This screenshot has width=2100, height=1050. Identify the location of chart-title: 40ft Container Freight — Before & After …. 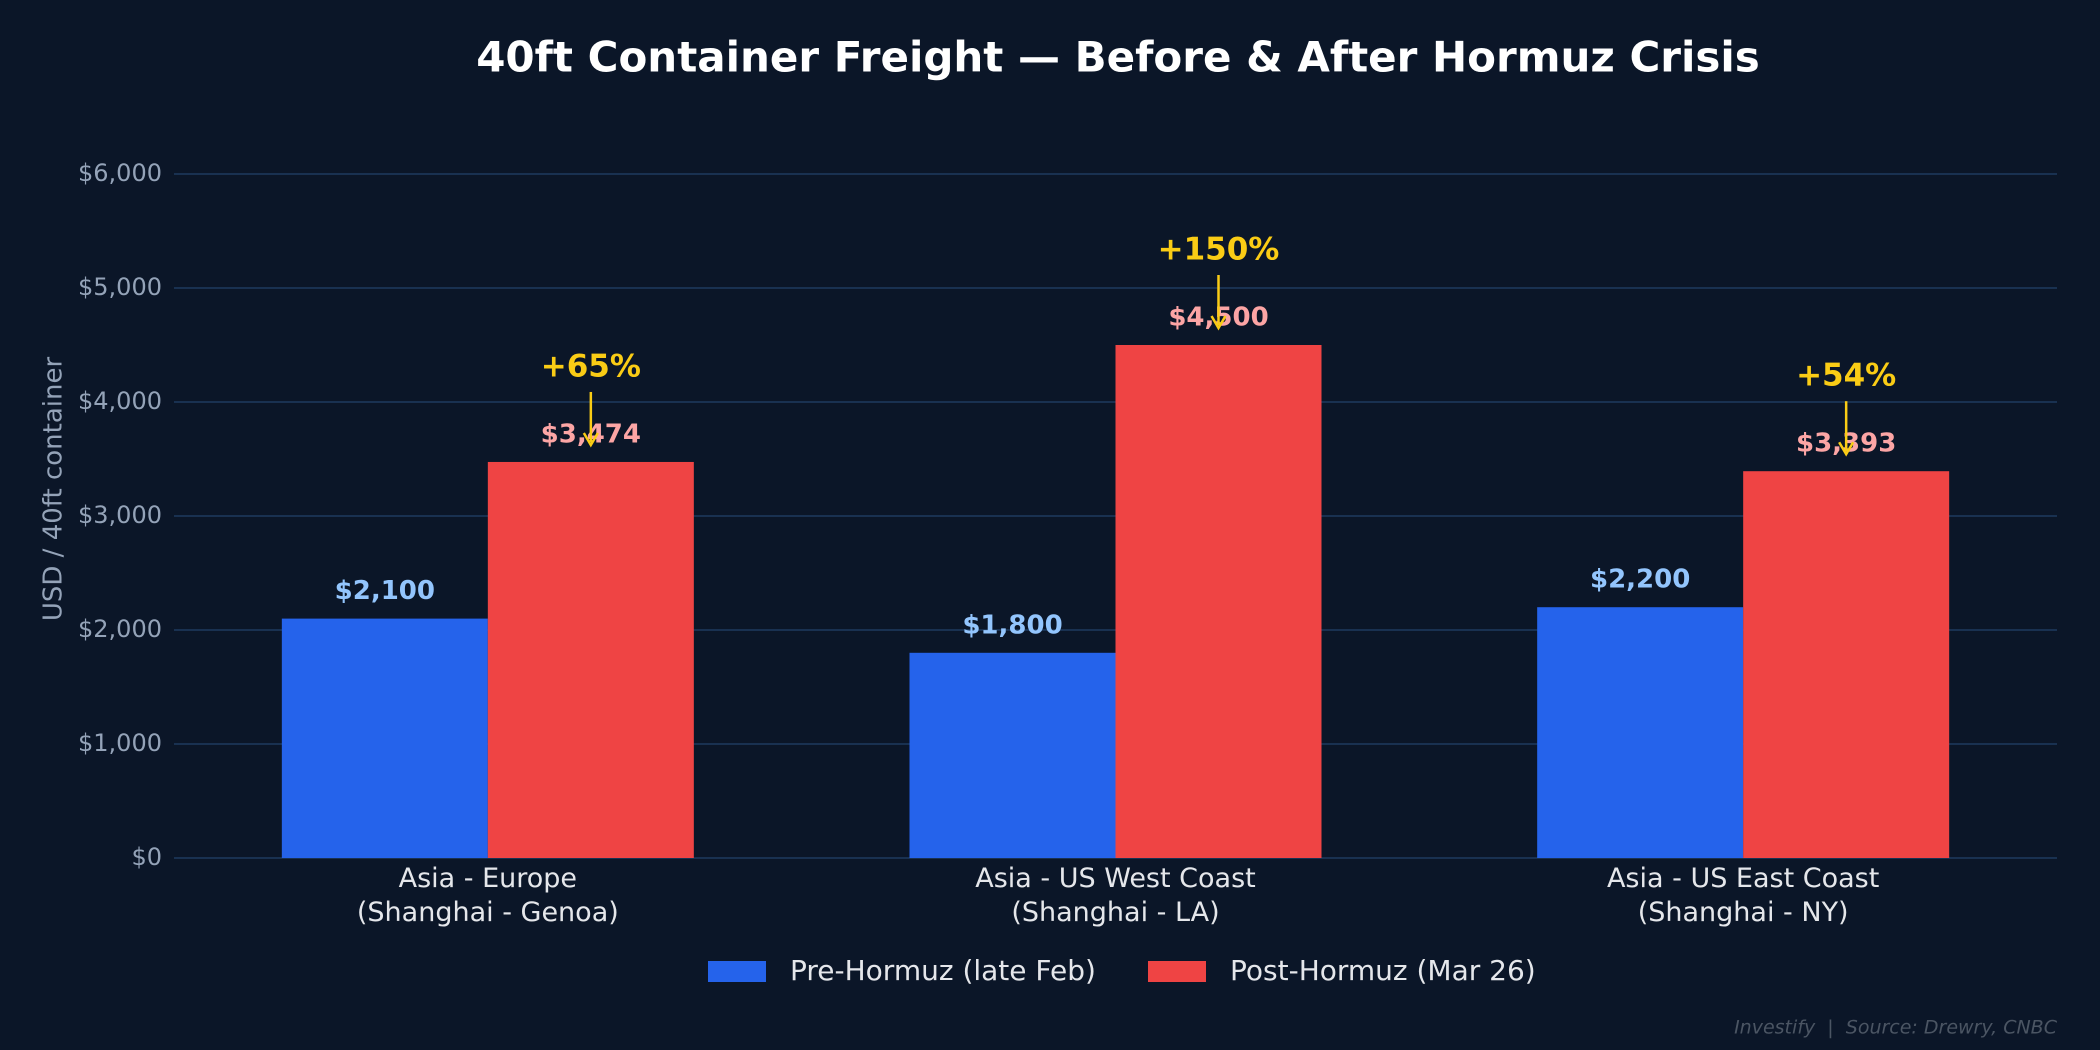
(1118, 57).